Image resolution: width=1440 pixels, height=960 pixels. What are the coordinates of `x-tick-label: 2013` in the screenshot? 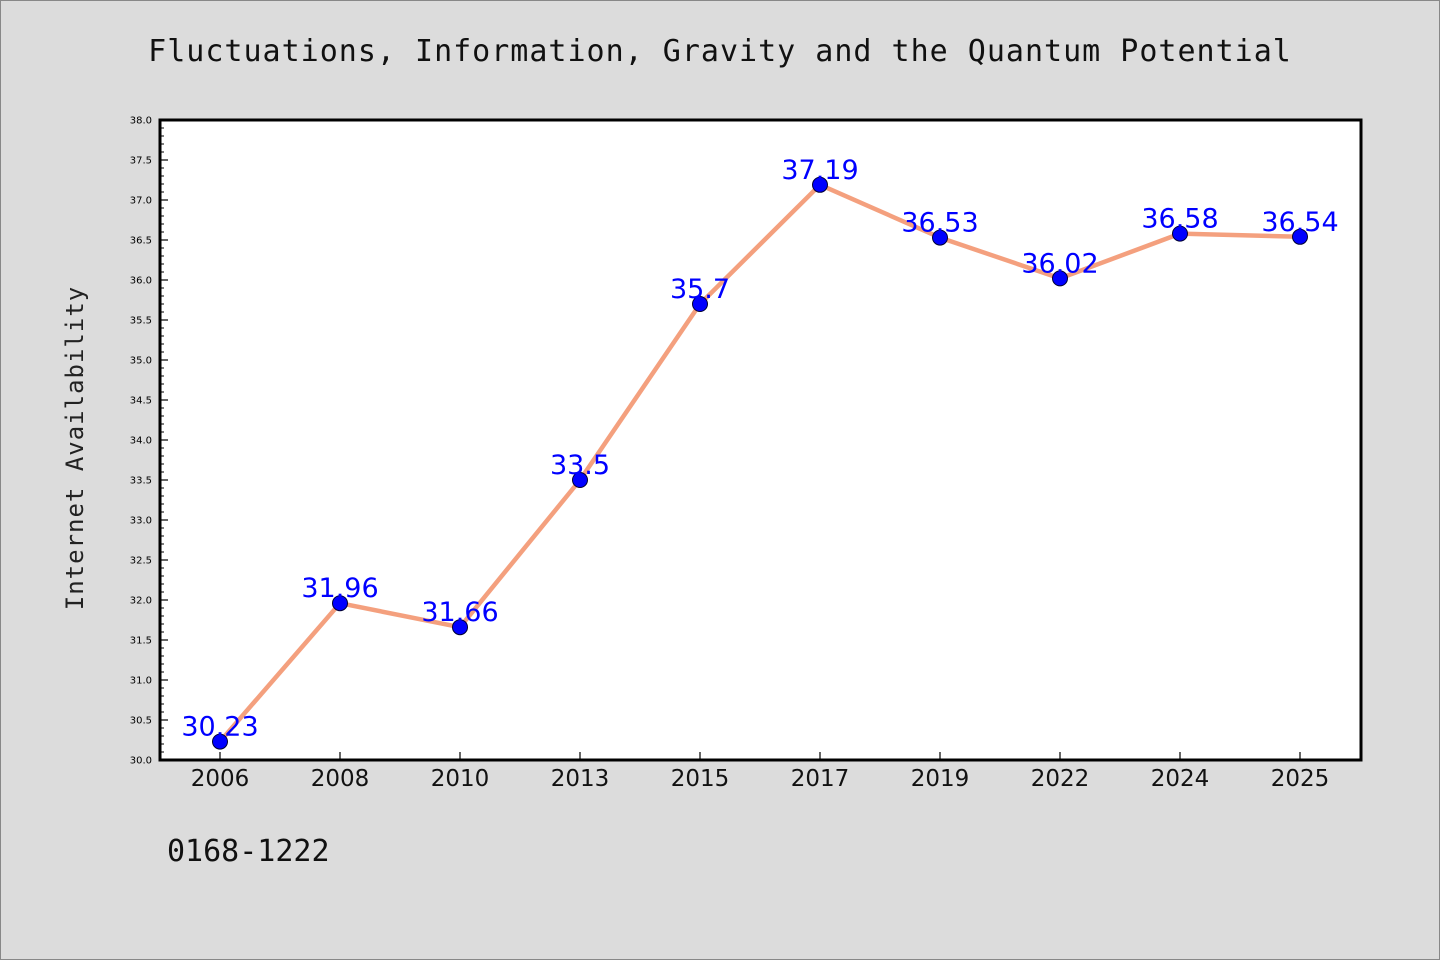 It's located at (580, 779).